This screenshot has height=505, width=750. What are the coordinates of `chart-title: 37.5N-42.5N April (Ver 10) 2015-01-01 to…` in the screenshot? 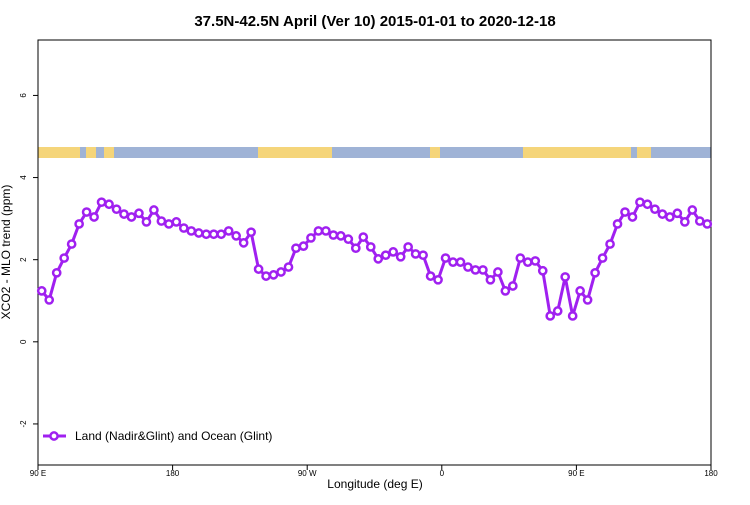 It's located at (374, 21).